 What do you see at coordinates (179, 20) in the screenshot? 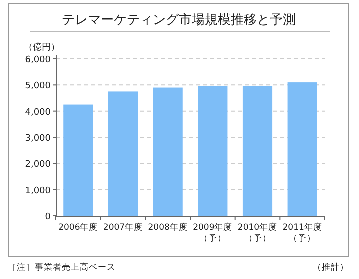
I see `title: テレマーケティング市場規模推移と予測` at bounding box center [179, 20].